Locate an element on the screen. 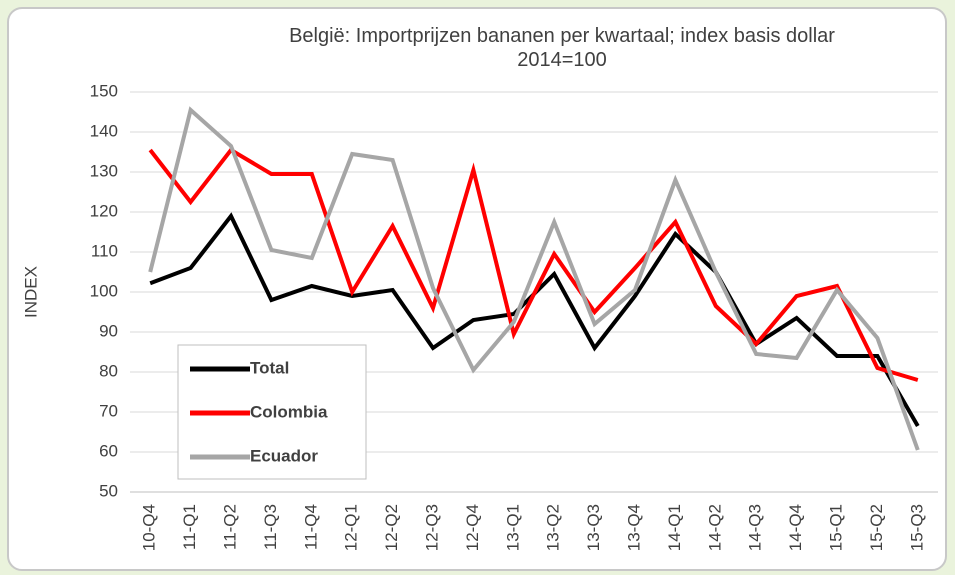  y-tick-label: 150 is located at coordinates (104, 90).